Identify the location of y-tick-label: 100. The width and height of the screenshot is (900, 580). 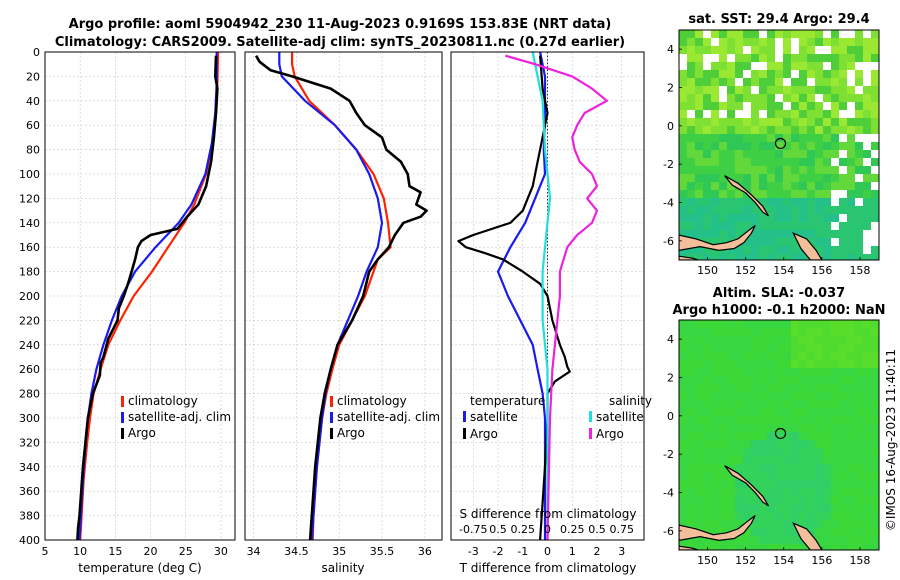
(29, 174).